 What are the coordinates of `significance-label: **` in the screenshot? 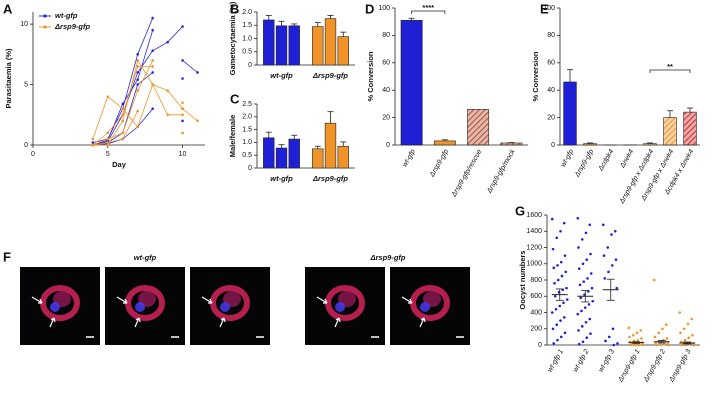 It's located at (670, 66).